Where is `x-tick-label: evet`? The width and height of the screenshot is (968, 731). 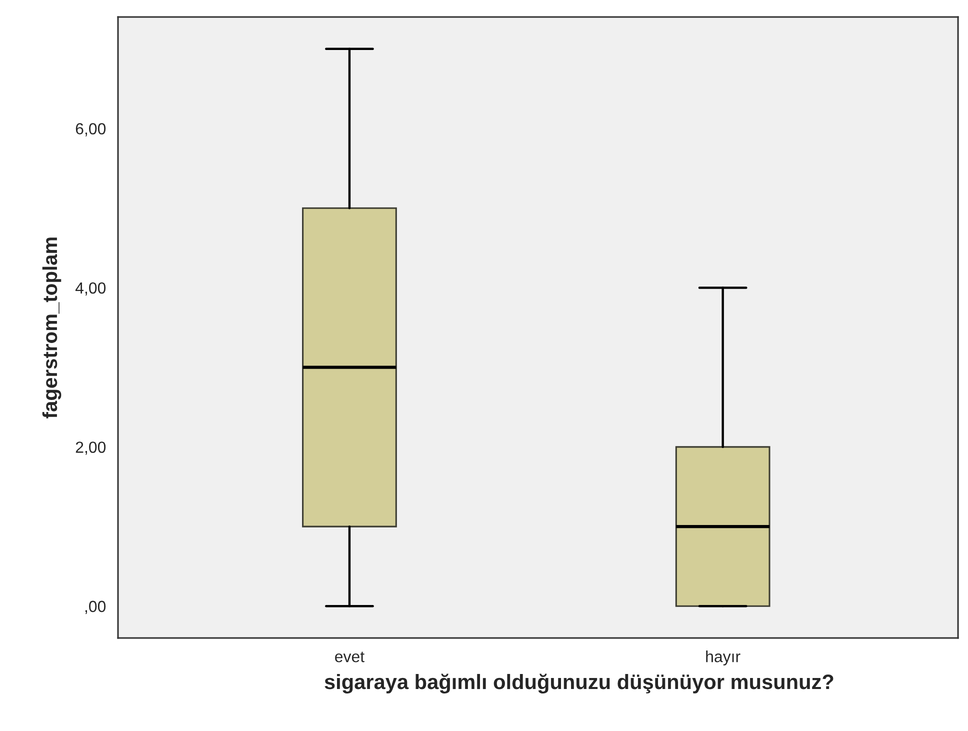
x-tick-label: evet is located at coordinates (349, 657).